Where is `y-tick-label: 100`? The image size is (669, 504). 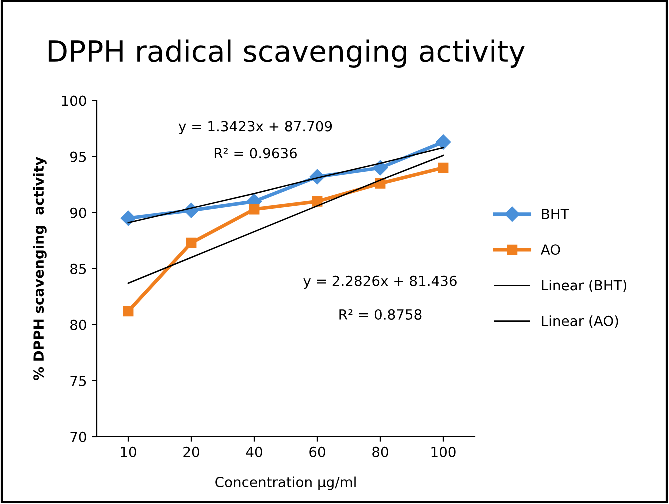 y-tick-label: 100 is located at coordinates (74, 101).